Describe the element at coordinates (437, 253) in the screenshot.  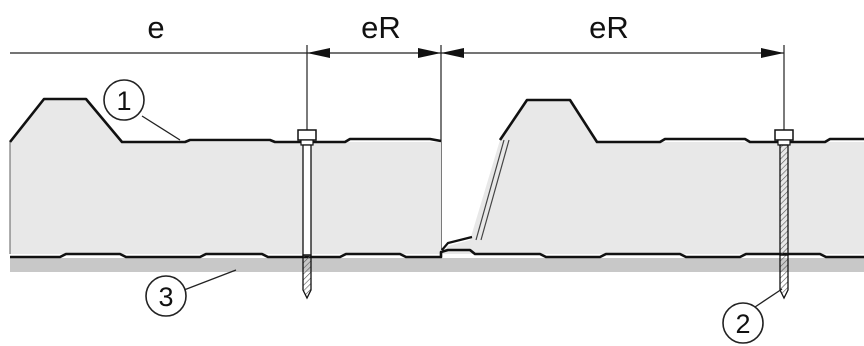
I see `bottom-liner` at that location.